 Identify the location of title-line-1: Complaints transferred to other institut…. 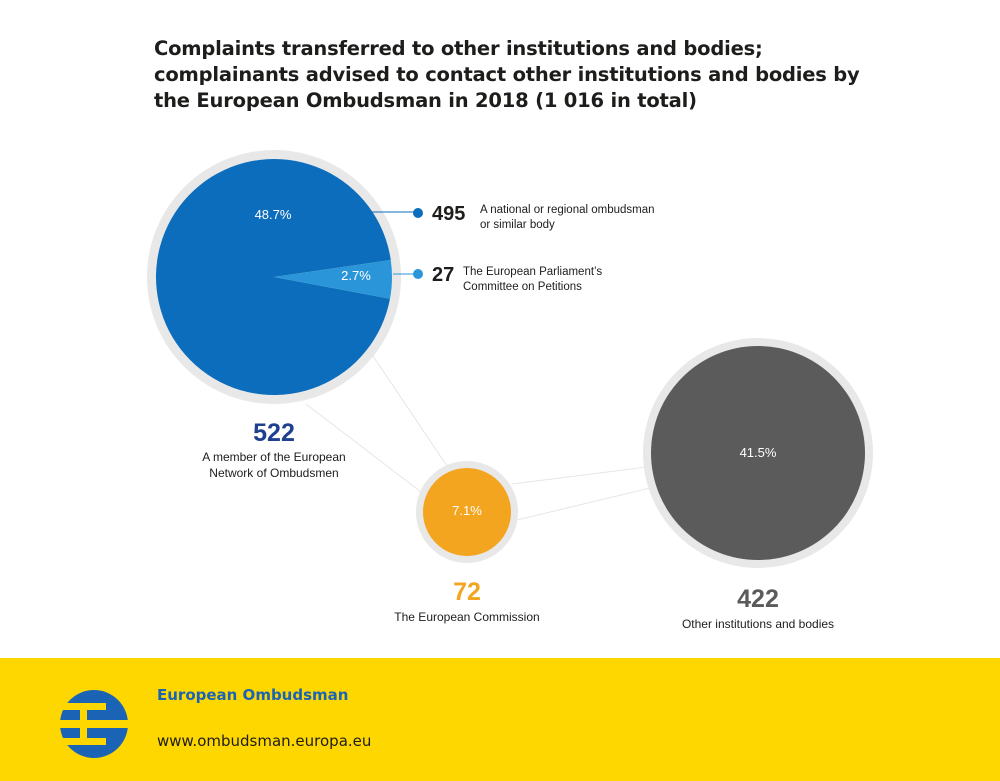
(458, 48).